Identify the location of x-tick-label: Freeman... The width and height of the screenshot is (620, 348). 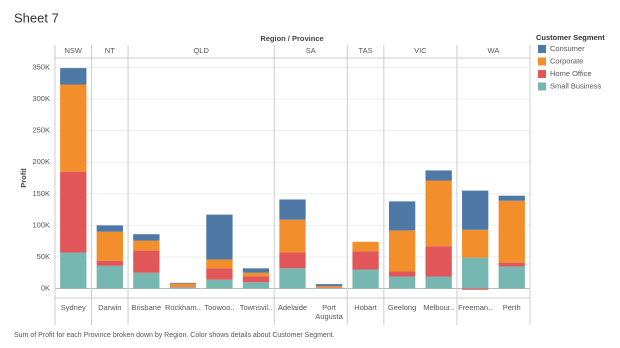
(475, 307).